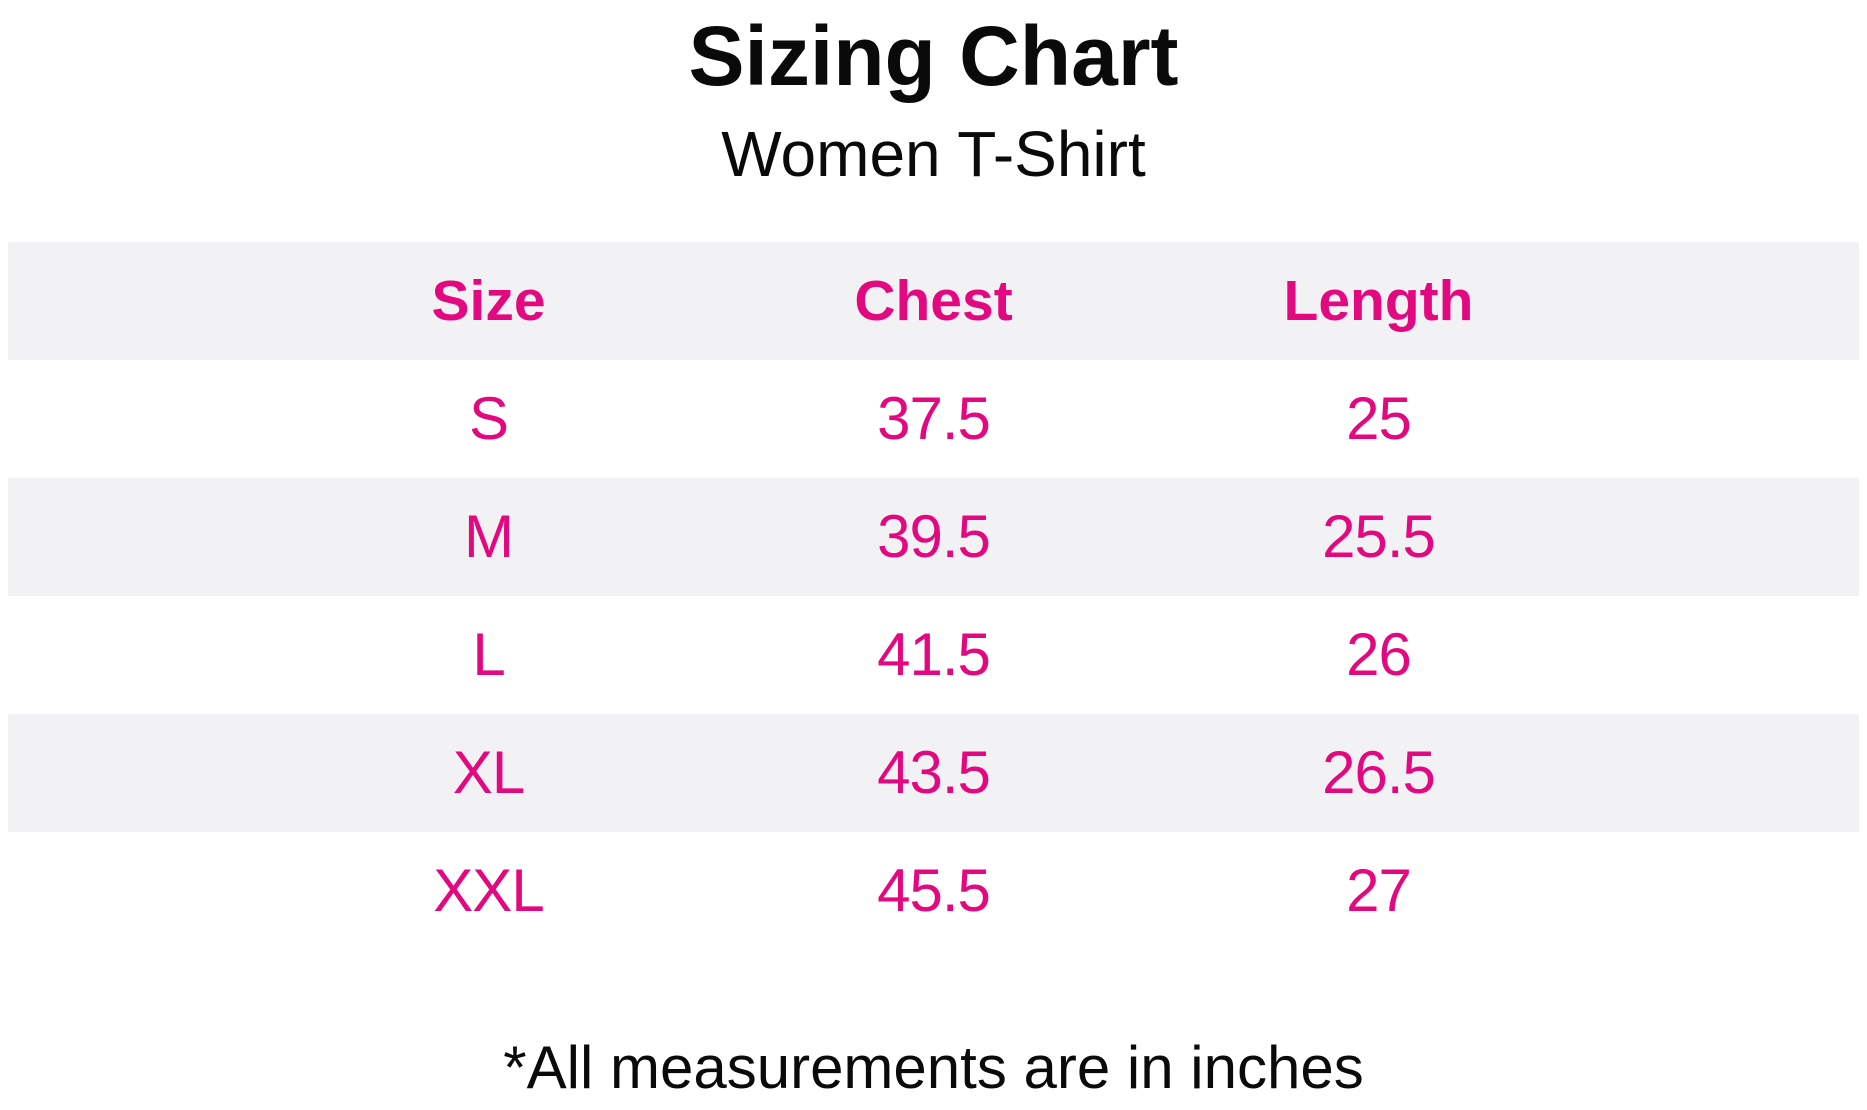 The height and width of the screenshot is (1110, 1867). What do you see at coordinates (933, 1067) in the screenshot?
I see `measurements-footnote: *All measurements are in inches` at bounding box center [933, 1067].